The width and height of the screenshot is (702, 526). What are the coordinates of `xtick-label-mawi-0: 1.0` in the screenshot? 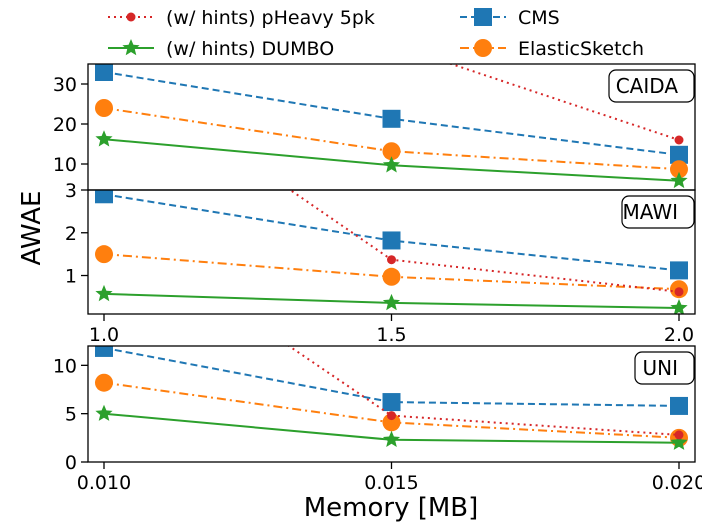 It's located at (104, 335).